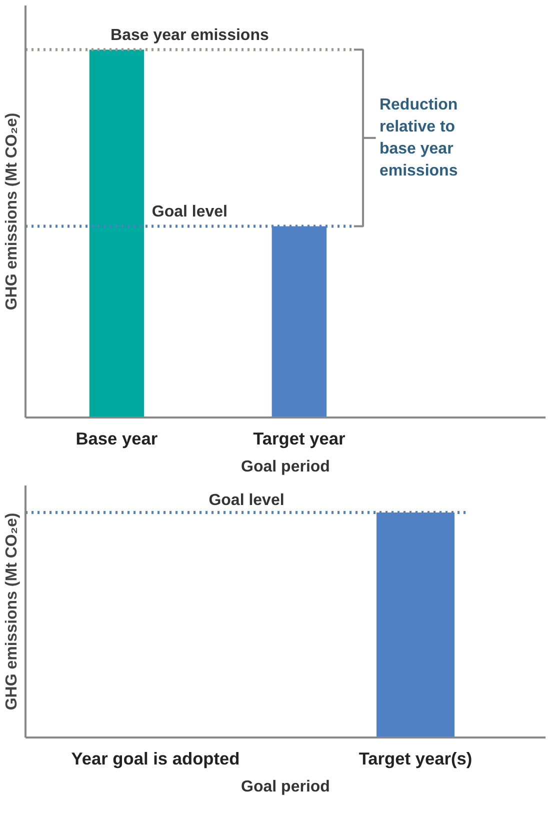 This screenshot has height=814, width=558. I want to click on ref-line-label: Base year emissions, so click(189, 35).